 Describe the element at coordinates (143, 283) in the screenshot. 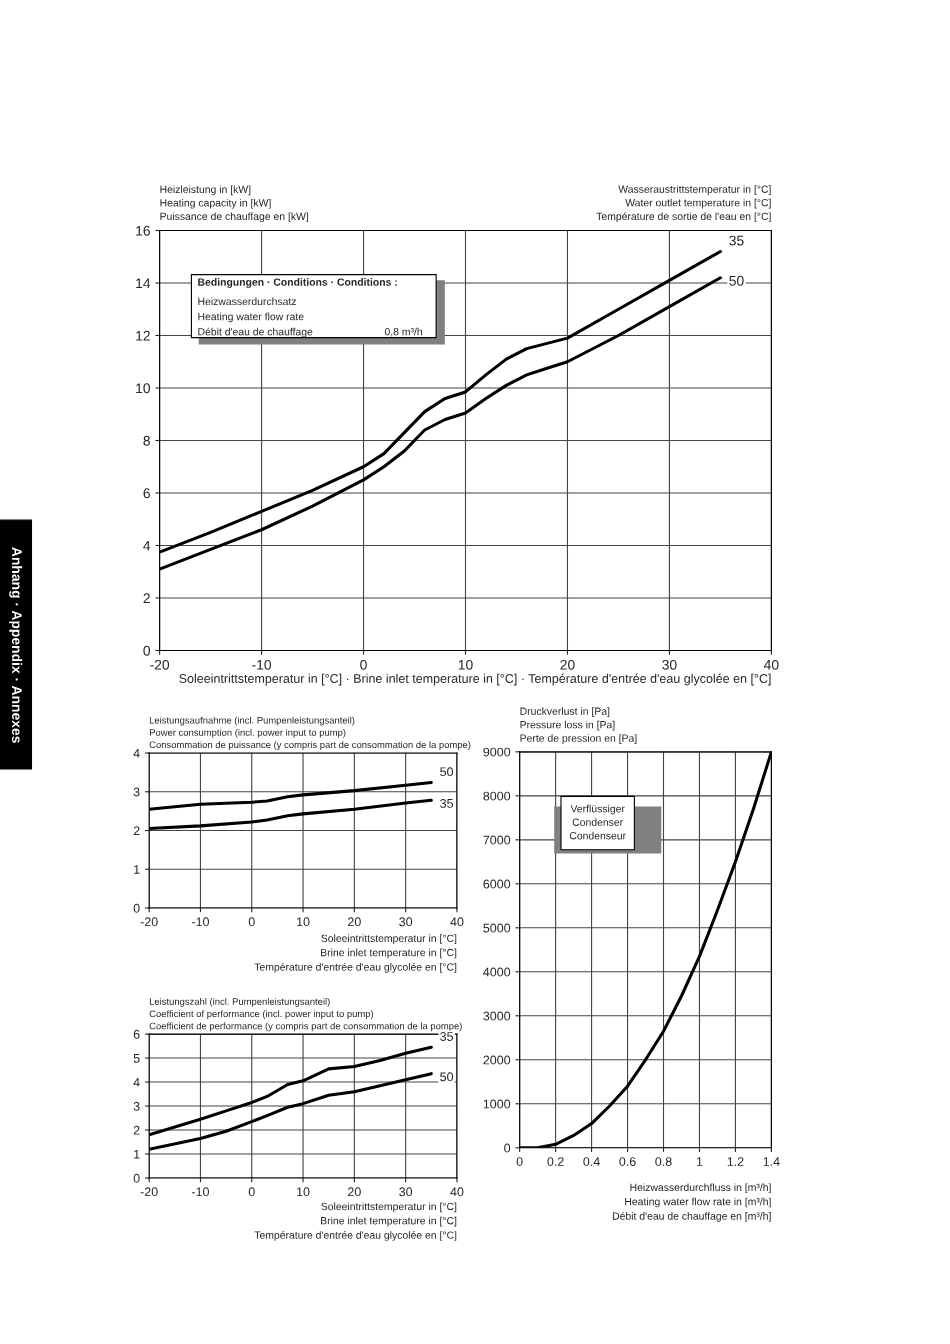

I see `y-tick-label: 14` at that location.